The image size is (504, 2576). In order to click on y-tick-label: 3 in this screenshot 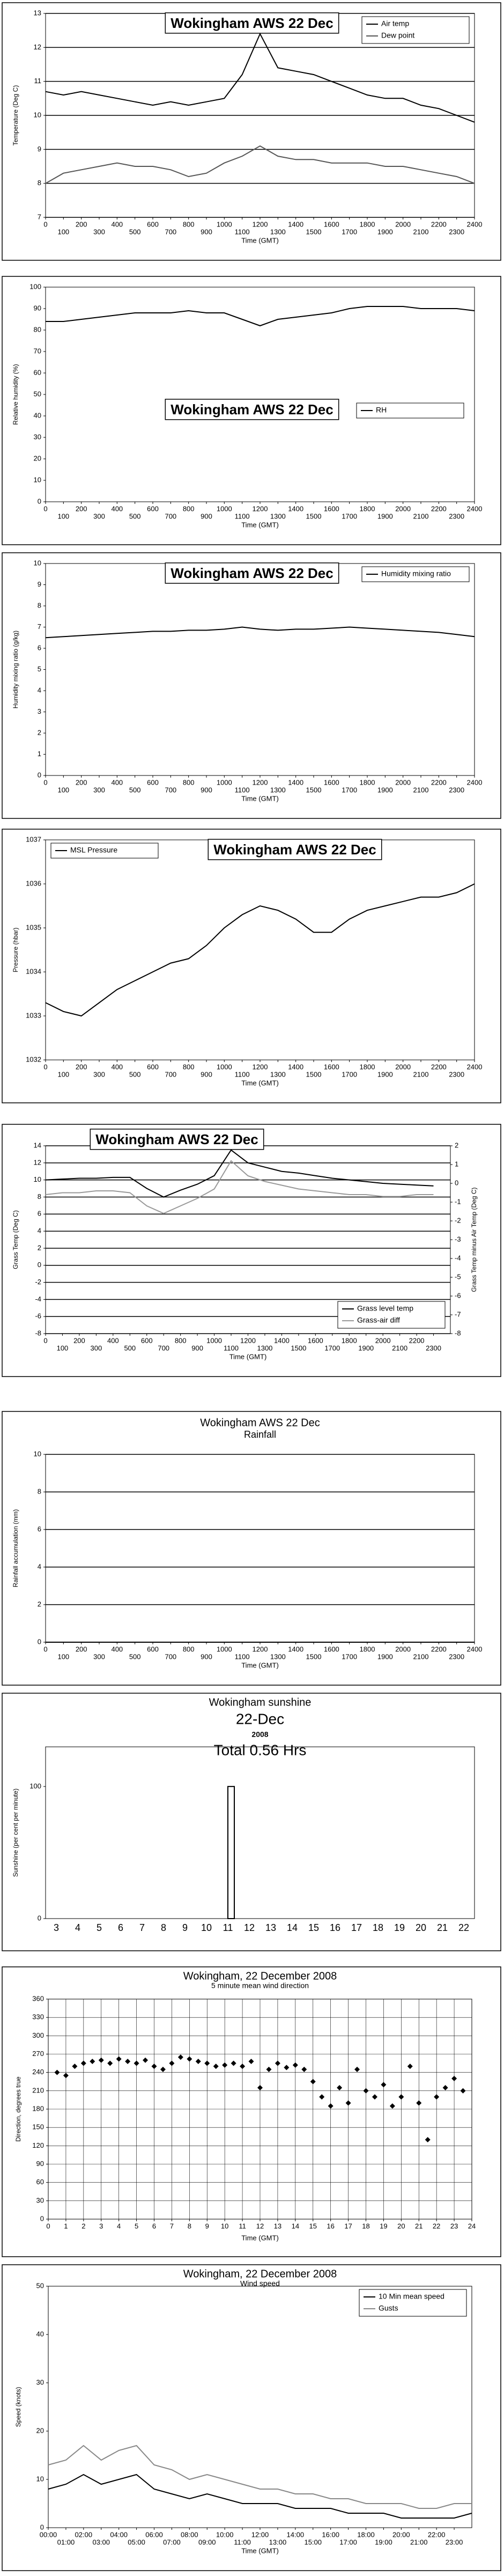, I will do `click(39, 711)`.